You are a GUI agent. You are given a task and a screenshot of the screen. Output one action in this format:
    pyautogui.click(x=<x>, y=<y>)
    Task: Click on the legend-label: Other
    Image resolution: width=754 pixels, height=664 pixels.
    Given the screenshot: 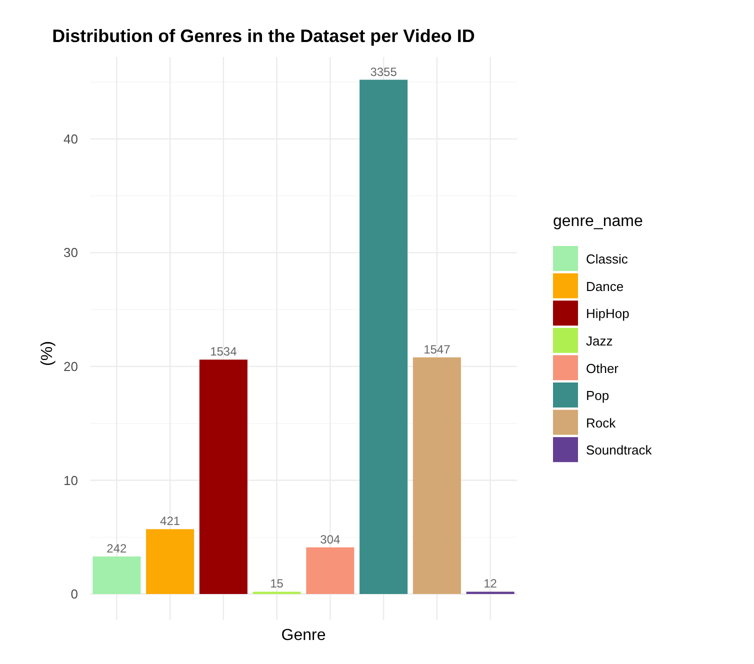 What is the action you would take?
    pyautogui.click(x=603, y=368)
    